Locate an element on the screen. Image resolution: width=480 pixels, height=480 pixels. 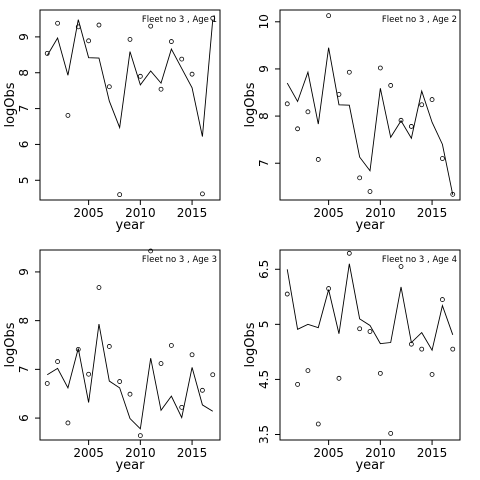
y-tick-label: 10 is located at coordinates (264, 21).